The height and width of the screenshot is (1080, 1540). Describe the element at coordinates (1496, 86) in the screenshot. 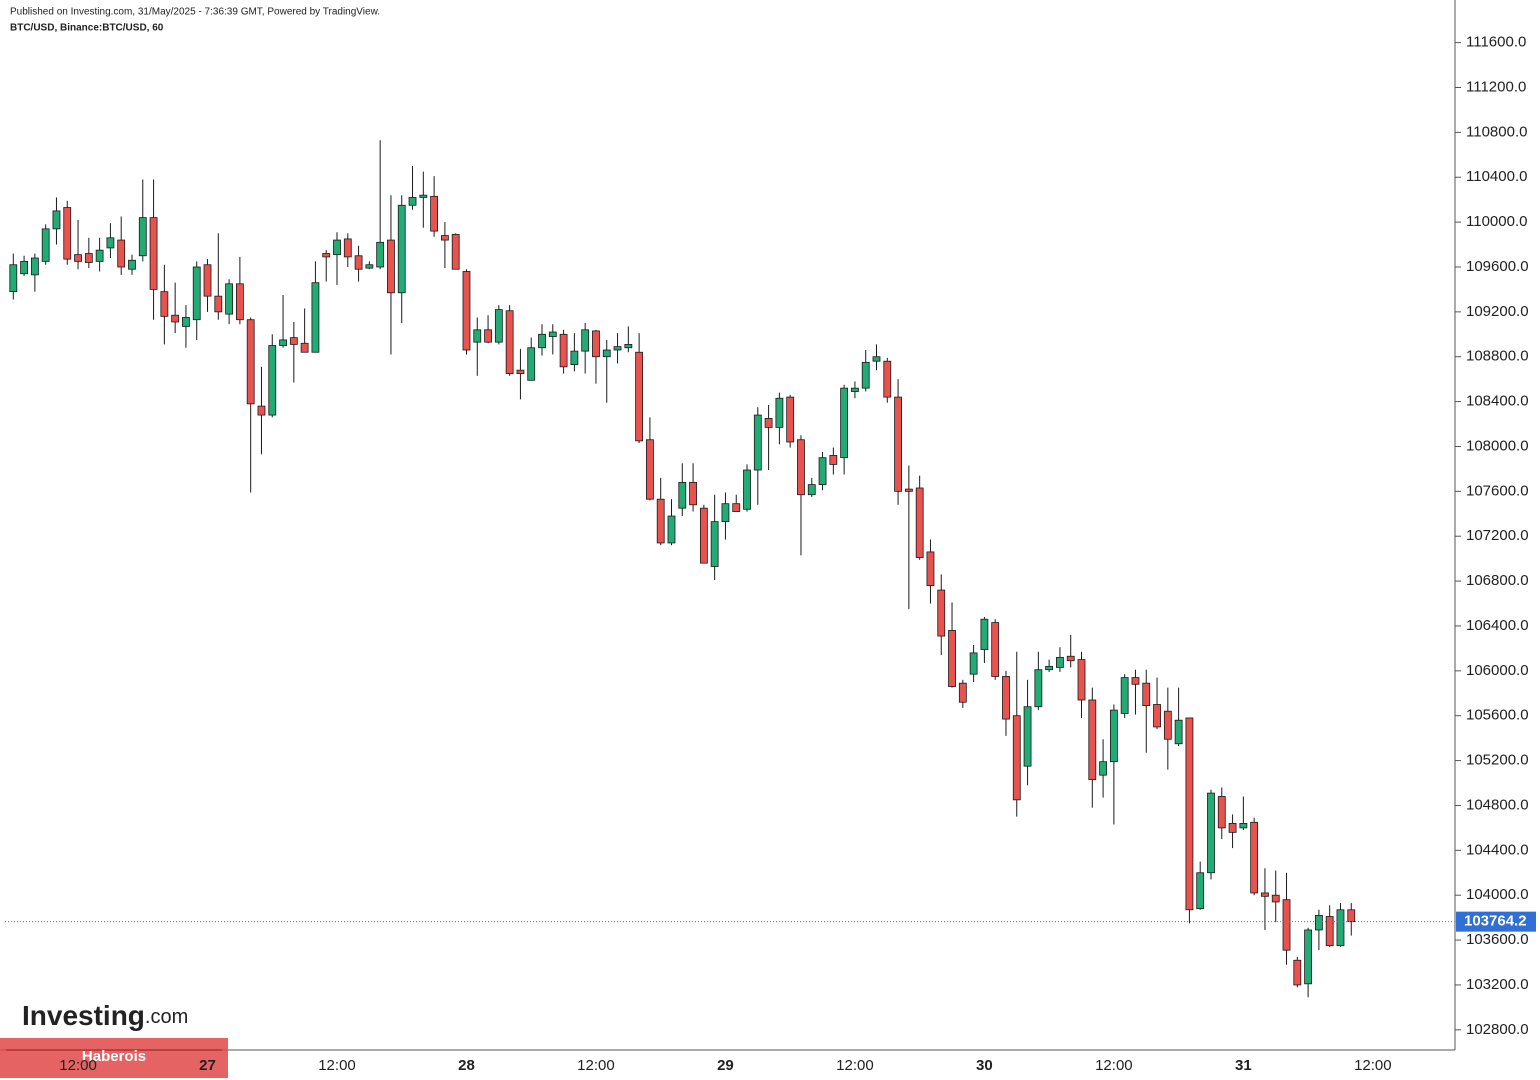

I see `y-tick-label: 111200.0` at that location.